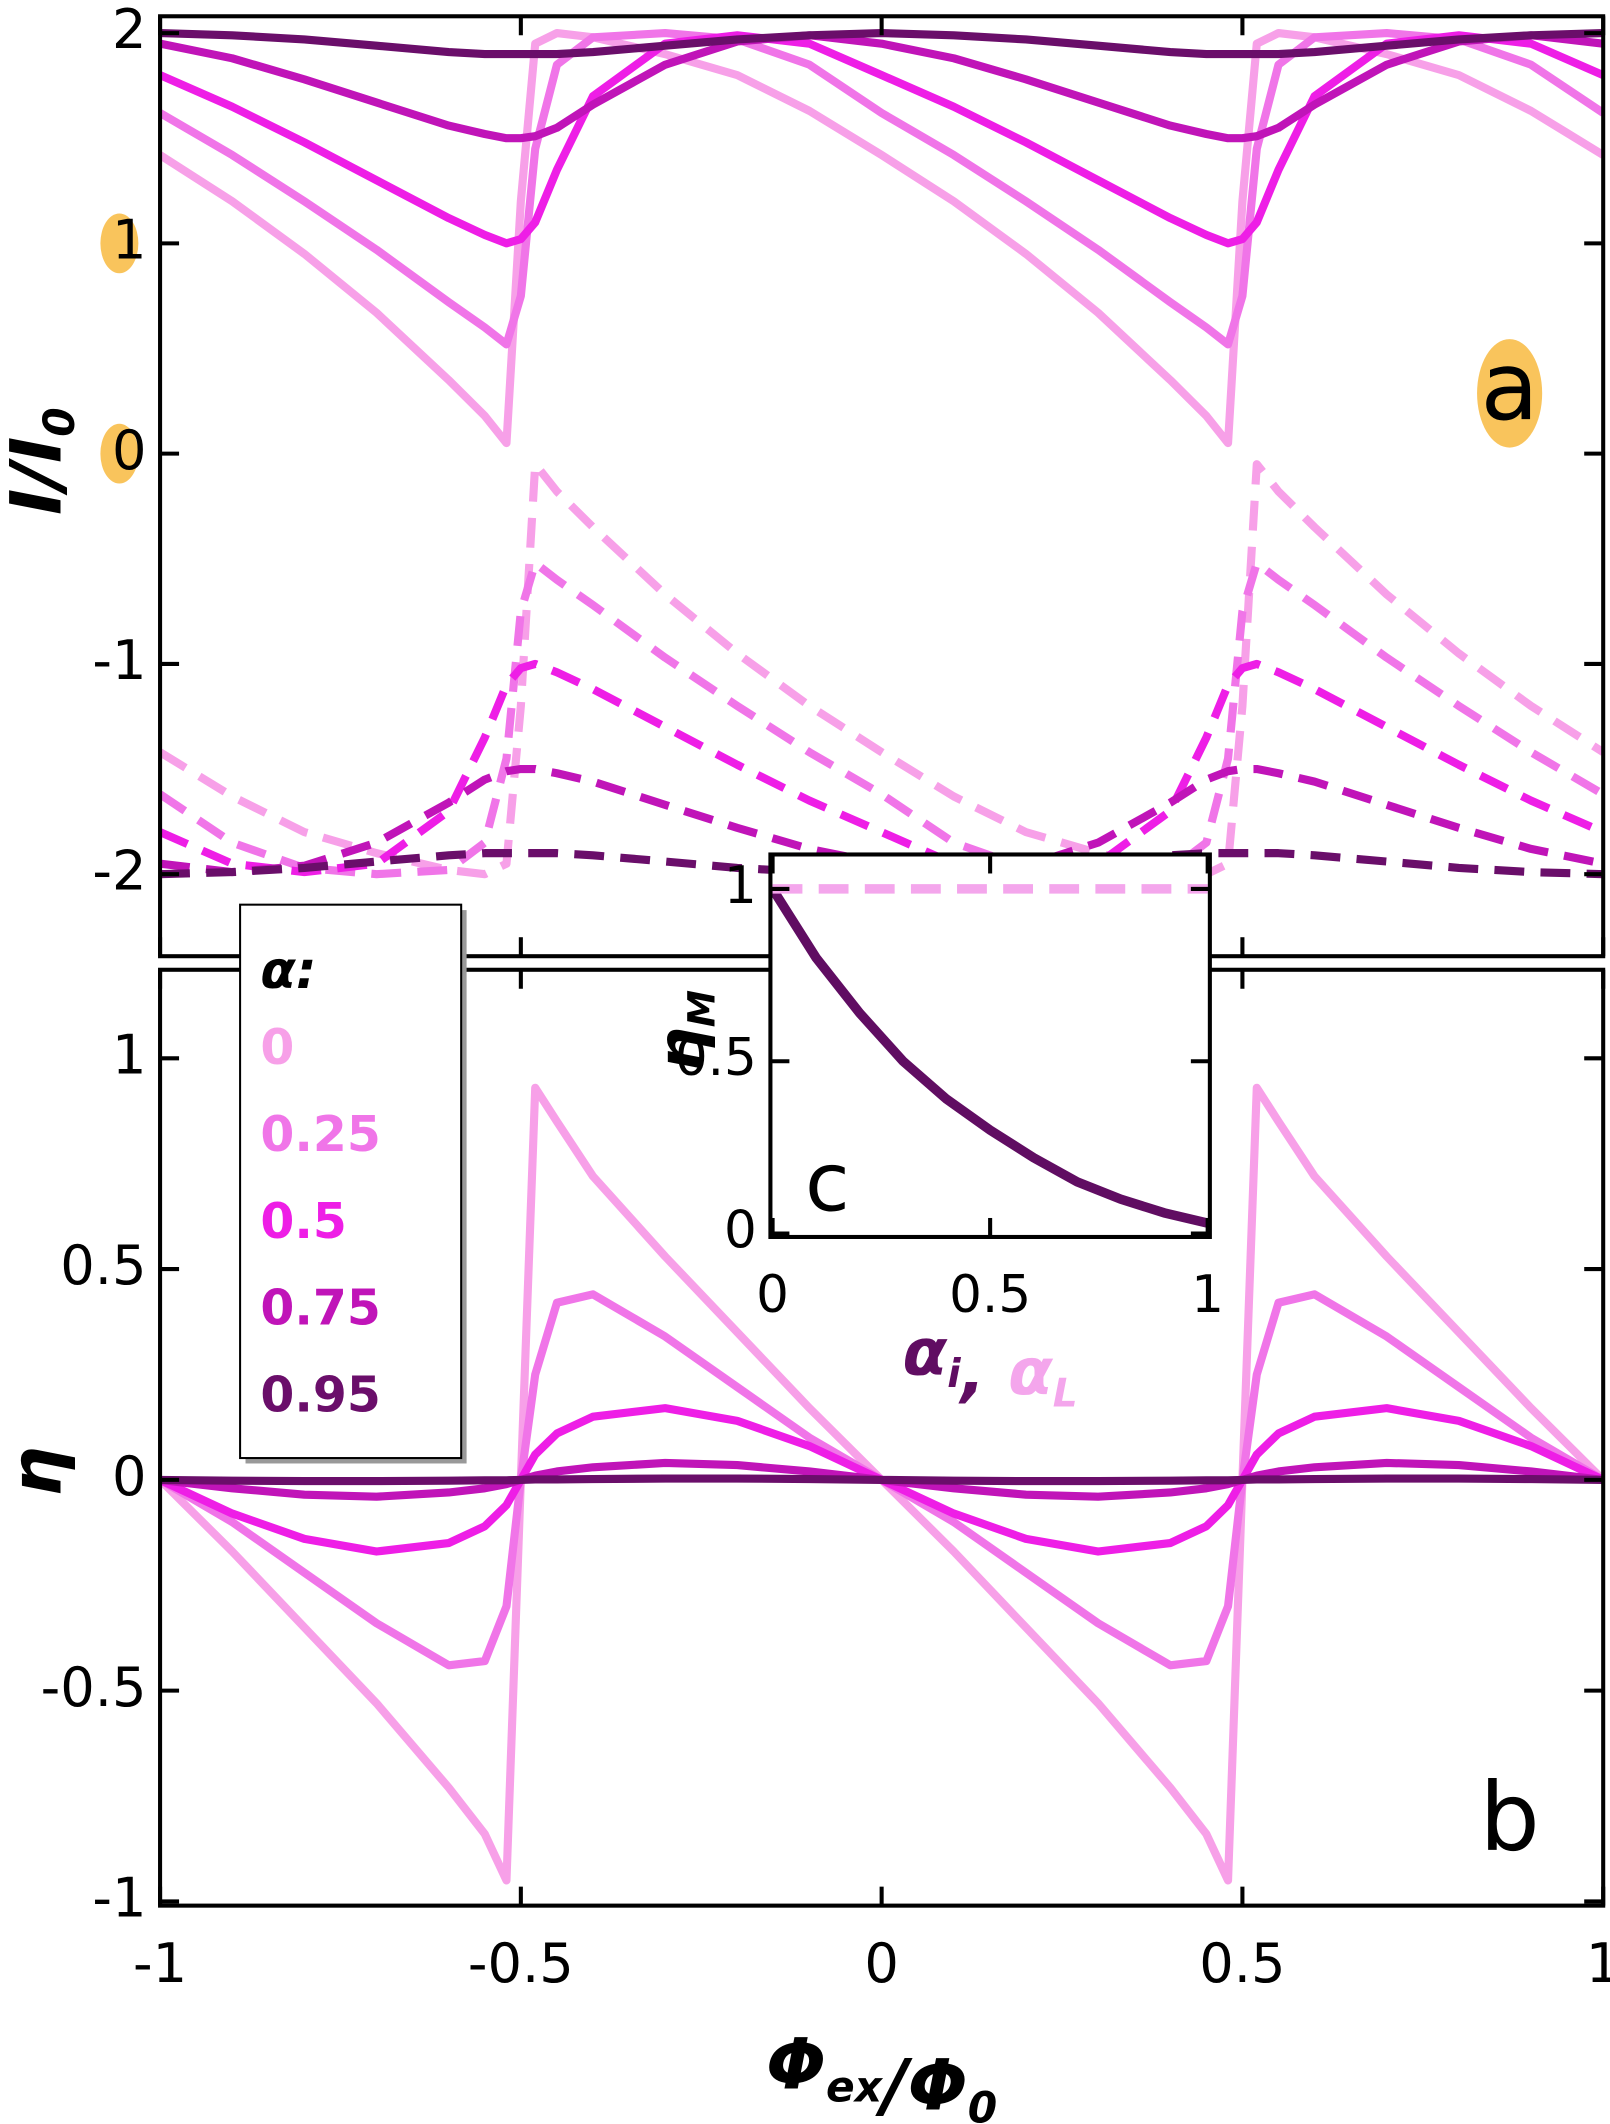 The image size is (1610, 2124). Describe the element at coordinates (288, 971) in the screenshot. I see `legend-title: α:` at that location.